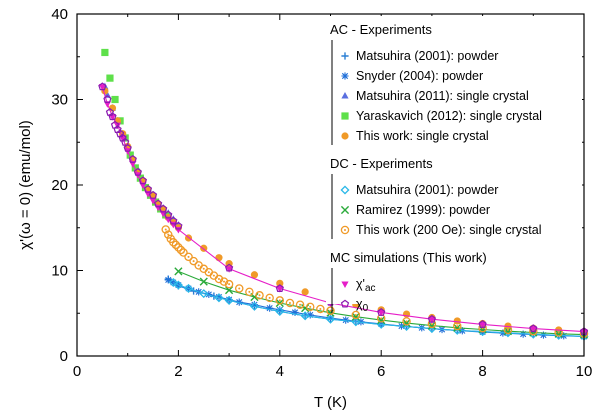  What do you see at coordinates (59, 271) in the screenshot?
I see `y-tick-label: 10` at bounding box center [59, 271].